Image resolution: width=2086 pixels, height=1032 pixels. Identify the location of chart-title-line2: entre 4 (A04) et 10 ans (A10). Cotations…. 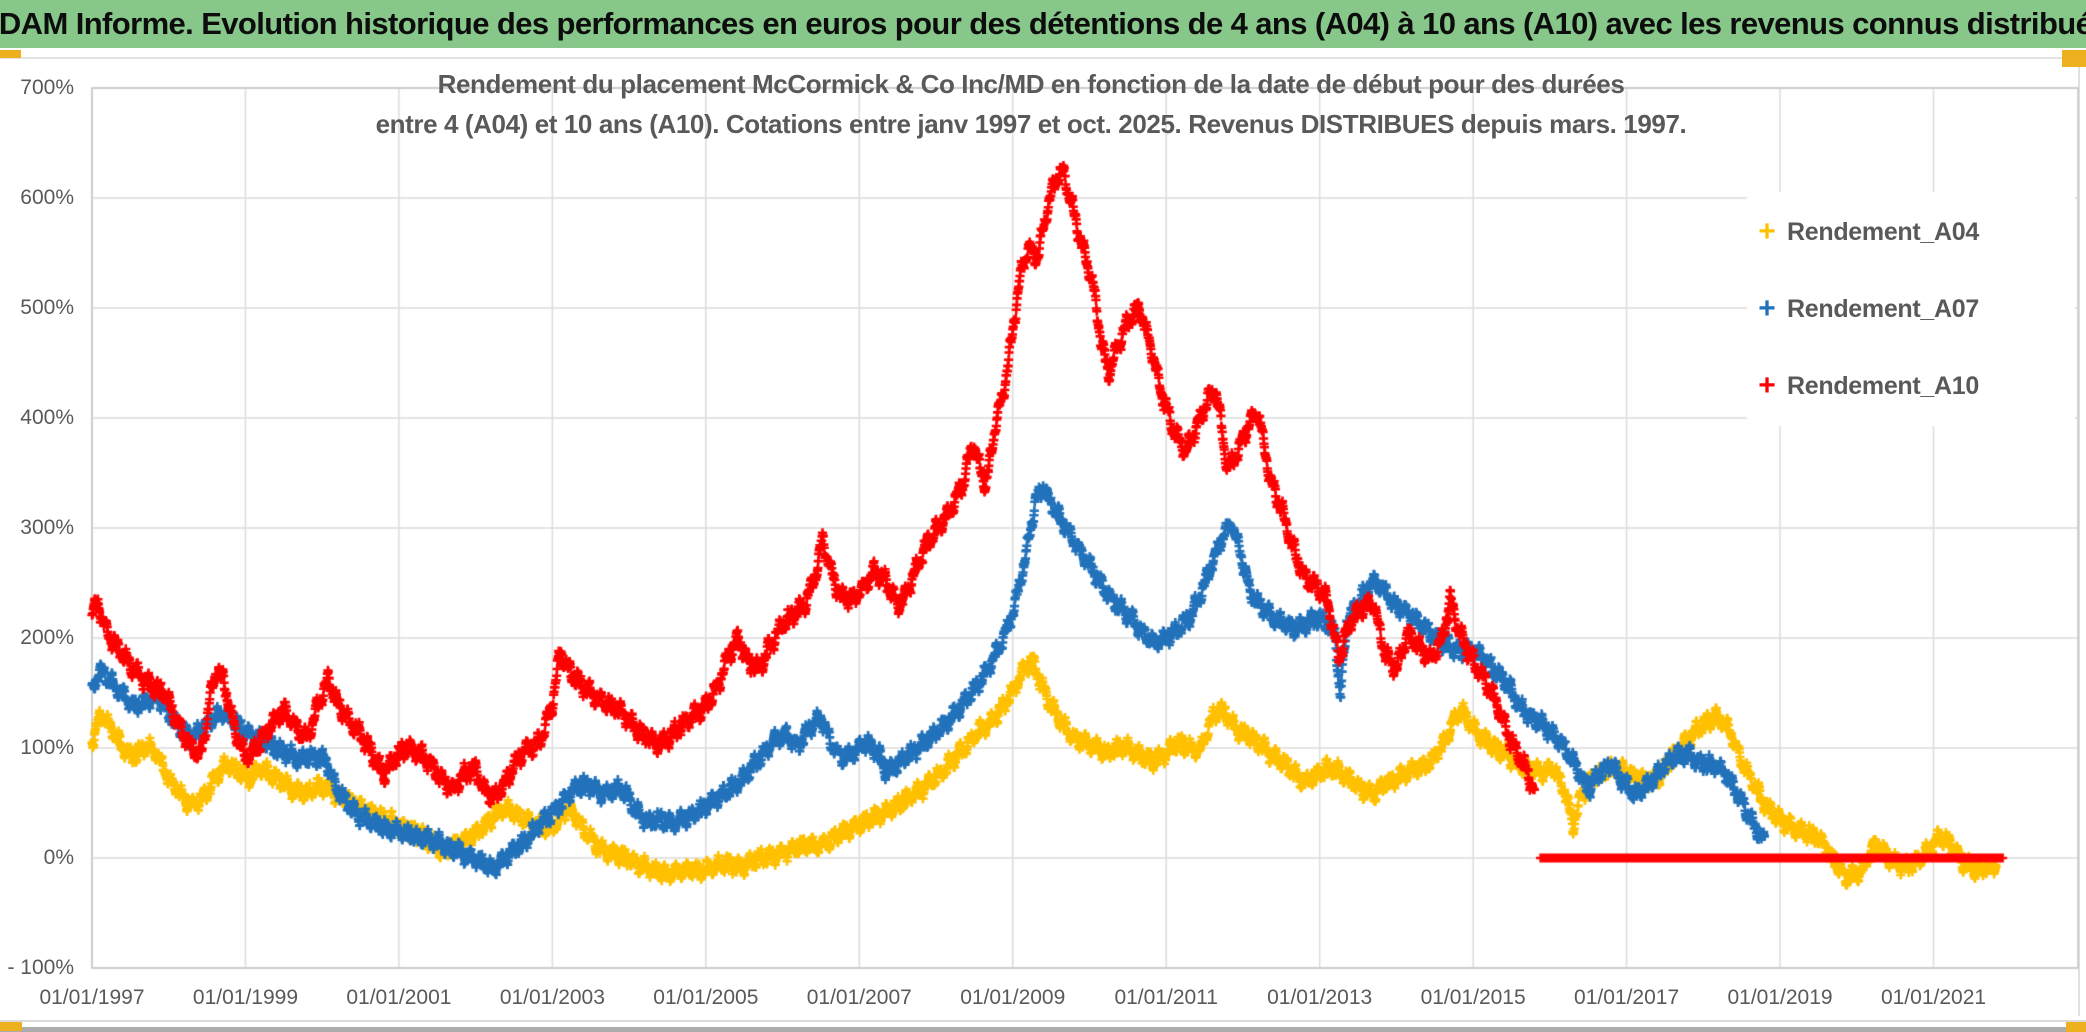
(1031, 124).